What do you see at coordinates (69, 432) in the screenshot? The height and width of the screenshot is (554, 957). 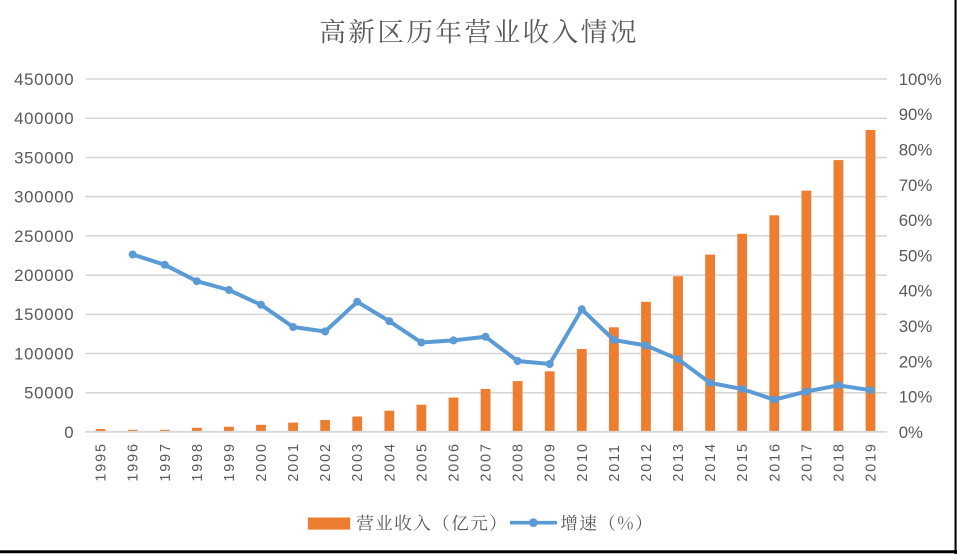 I see `svg-text: 0` at bounding box center [69, 432].